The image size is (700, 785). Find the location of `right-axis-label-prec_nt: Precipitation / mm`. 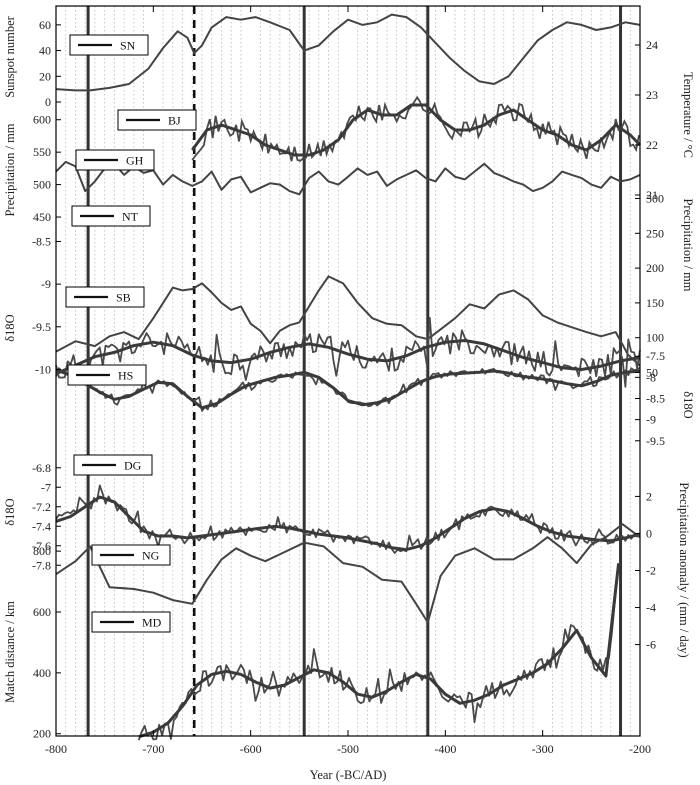

right-axis-label-prec_nt: Precipitation / mm is located at coordinates (688, 244).